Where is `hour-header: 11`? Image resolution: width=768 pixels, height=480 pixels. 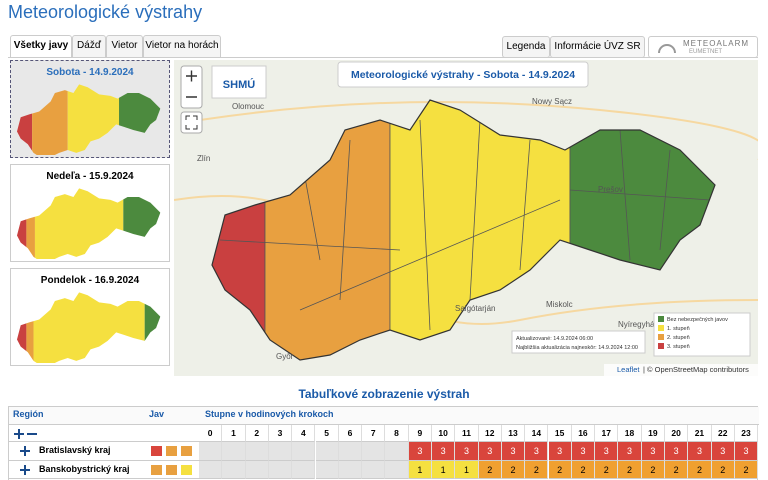 hour-header: 11 is located at coordinates (467, 433).